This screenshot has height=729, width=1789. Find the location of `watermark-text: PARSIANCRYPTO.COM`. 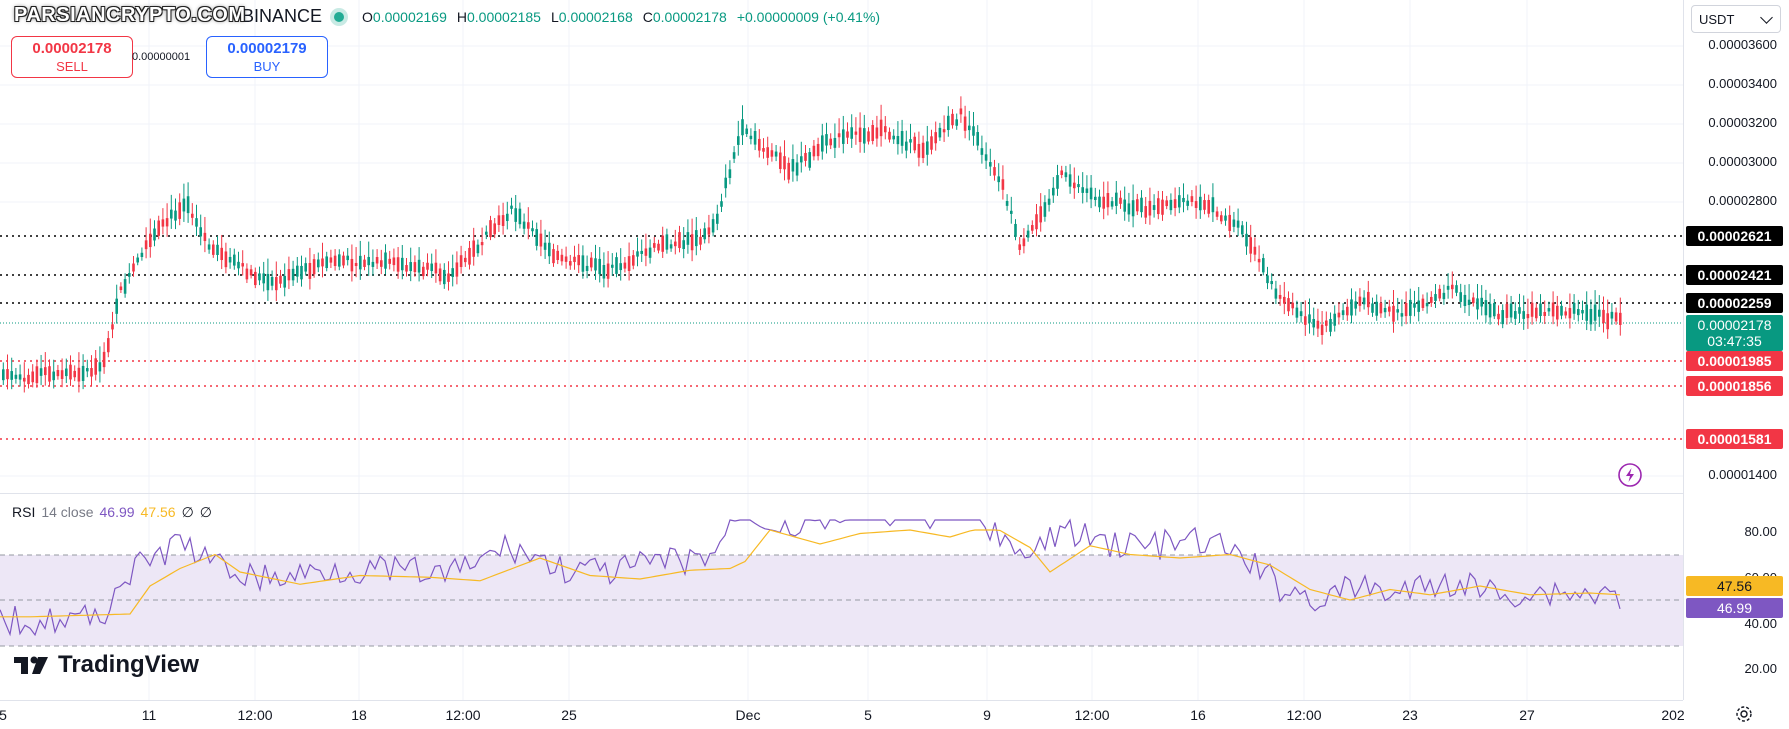

watermark-text: PARSIANCRYPTO.COM is located at coordinates (130, 15).